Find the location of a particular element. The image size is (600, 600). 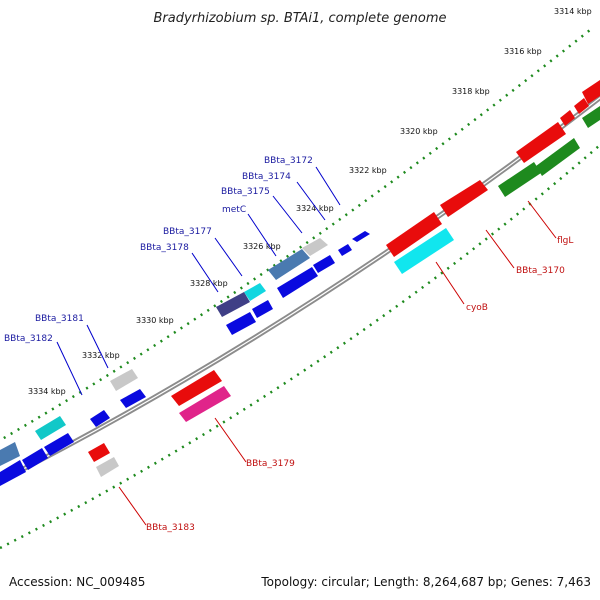

tick-label: 3326 kbp is located at coordinates (262, 246).